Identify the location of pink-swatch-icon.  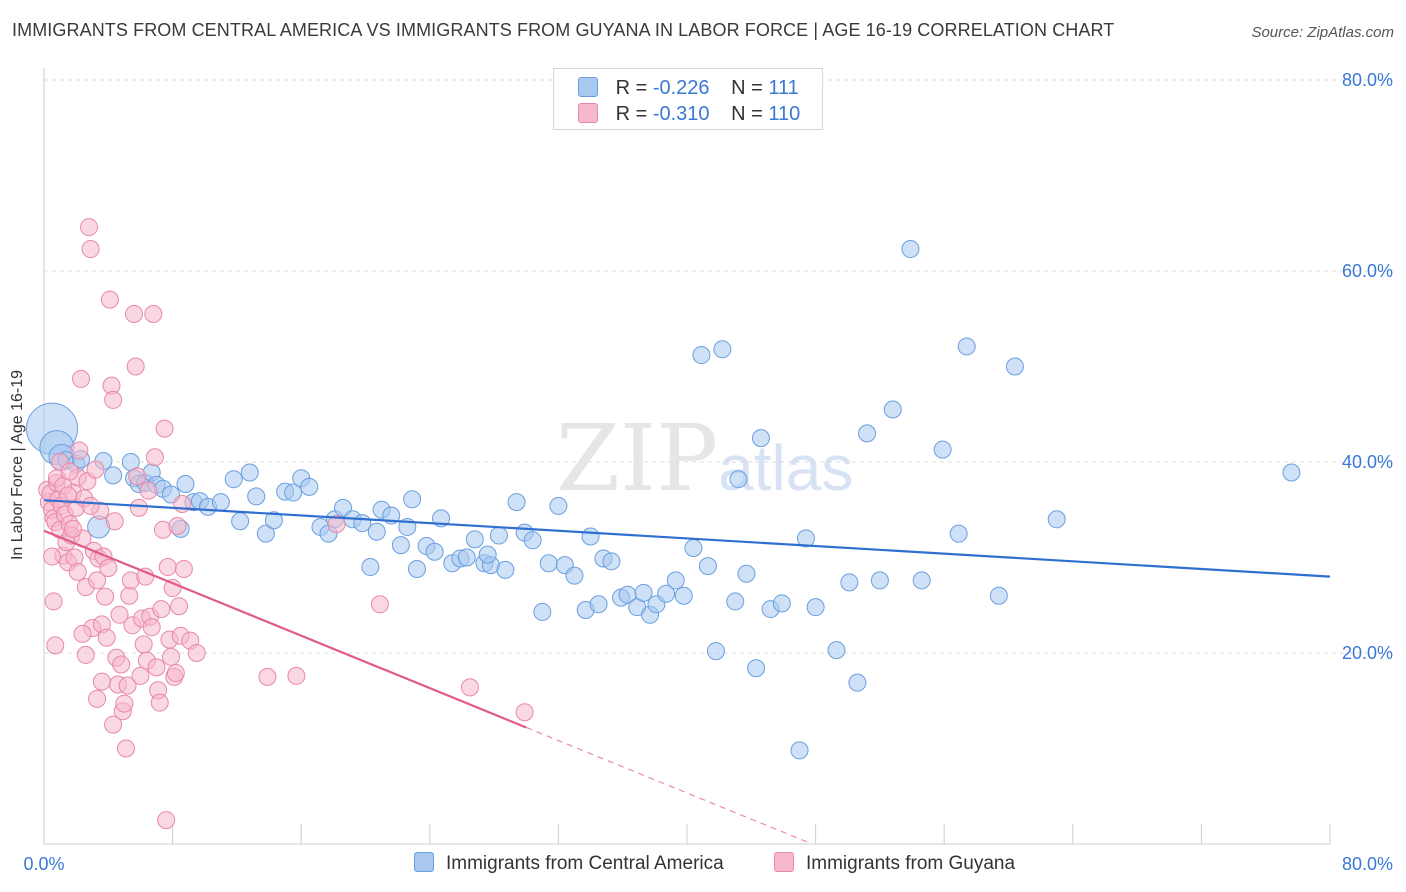
(784, 862).